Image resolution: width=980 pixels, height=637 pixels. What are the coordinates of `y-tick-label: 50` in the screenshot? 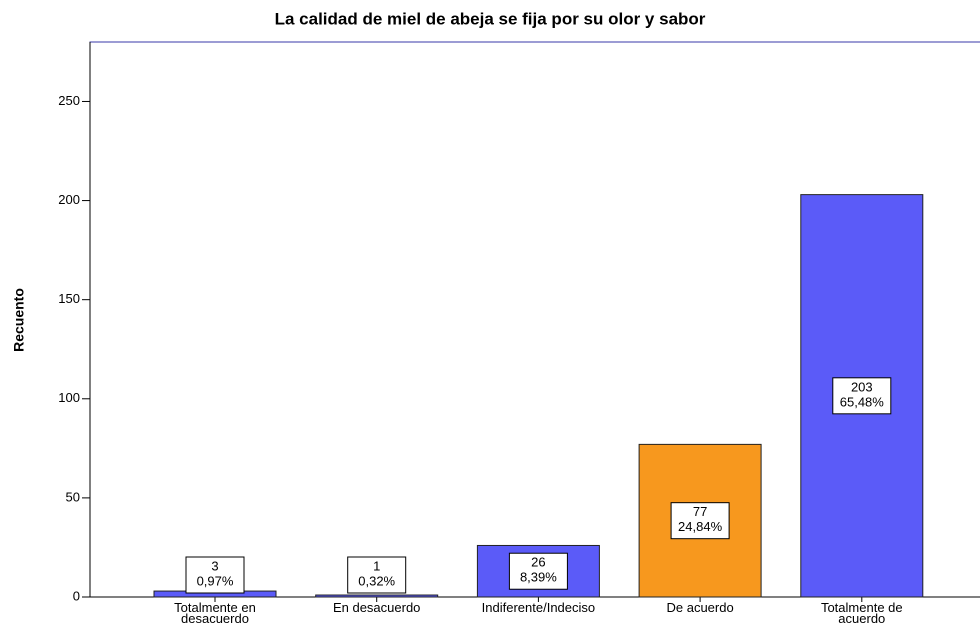 It's located at (73, 496).